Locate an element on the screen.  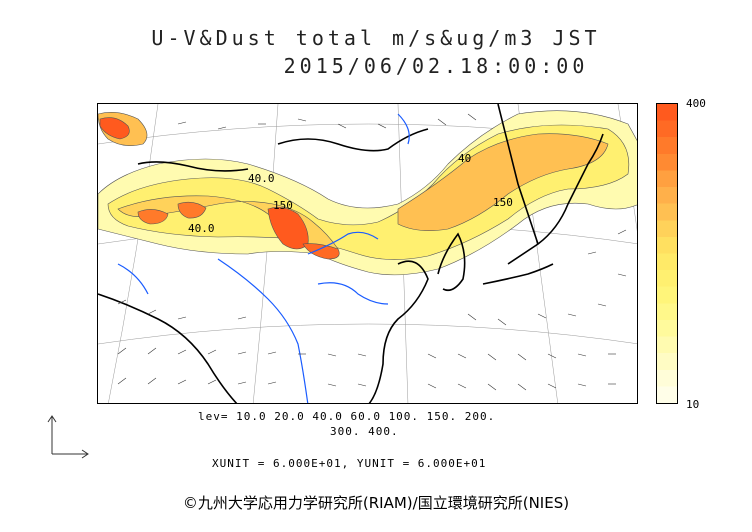
chart-timestamp: 2015/06/02.18:00:00 is located at coordinates (436, 66).